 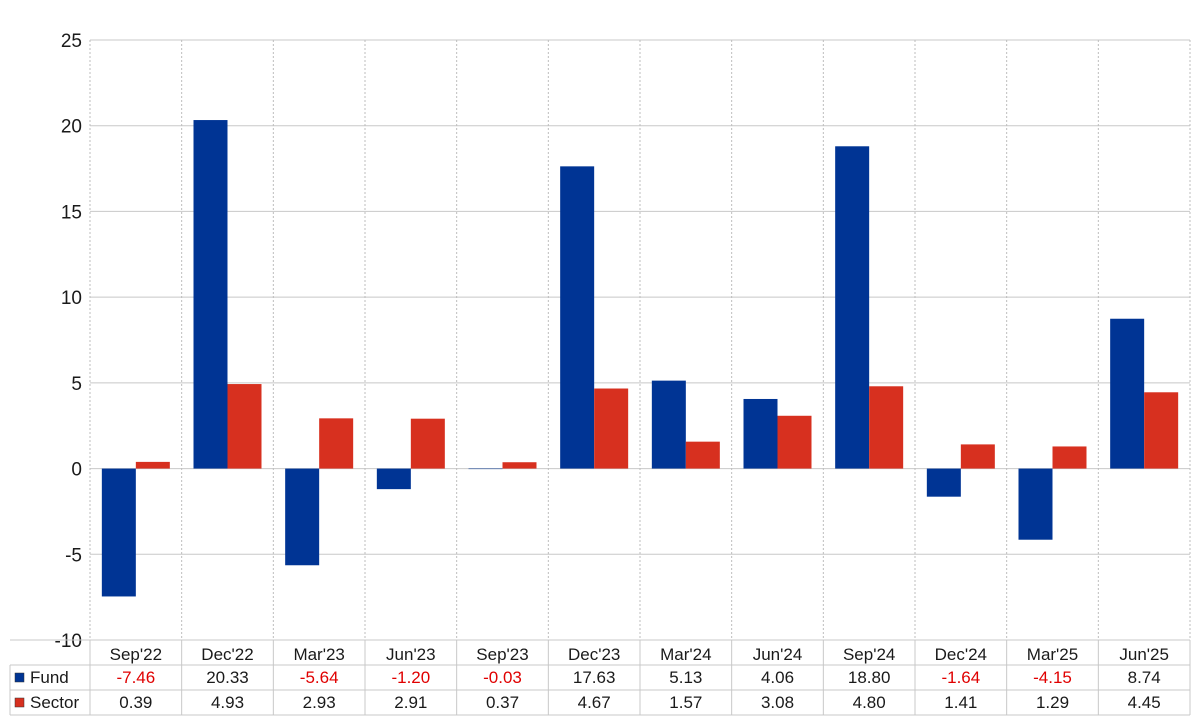 I want to click on legend-swatch-fund, so click(x=19, y=677).